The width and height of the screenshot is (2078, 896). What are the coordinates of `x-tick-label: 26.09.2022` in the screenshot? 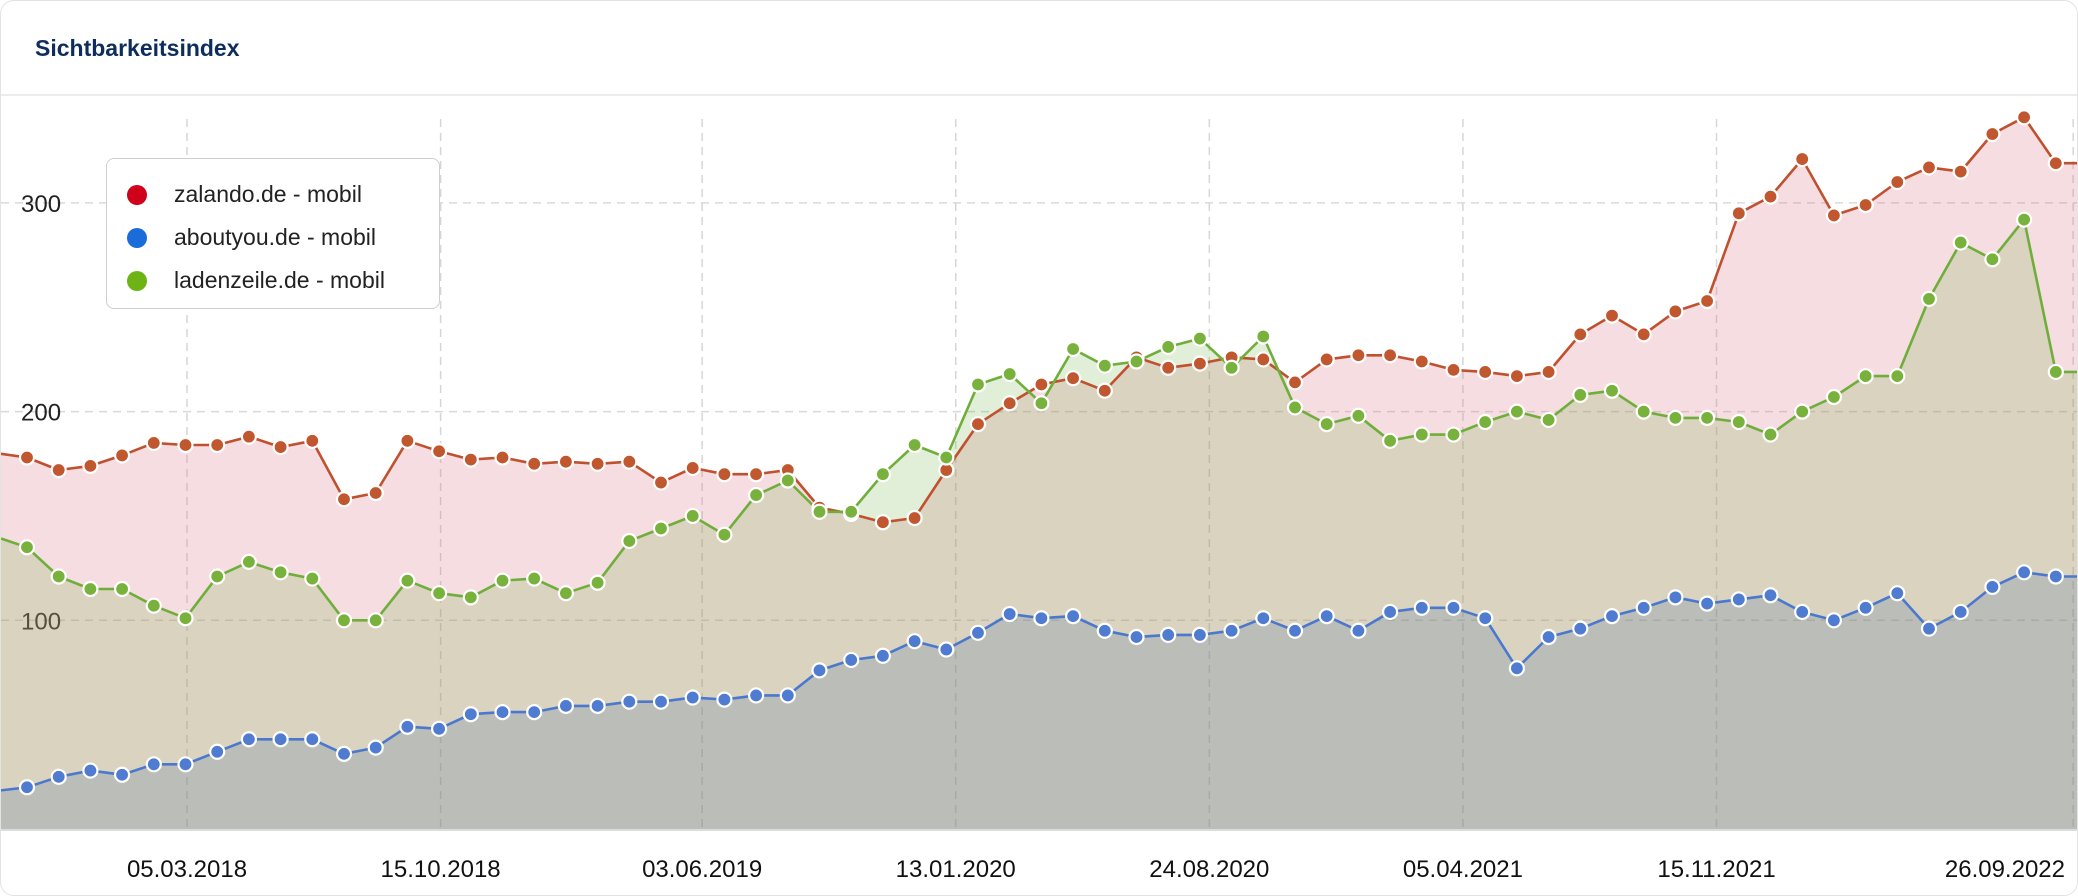 It's located at (2005, 869).